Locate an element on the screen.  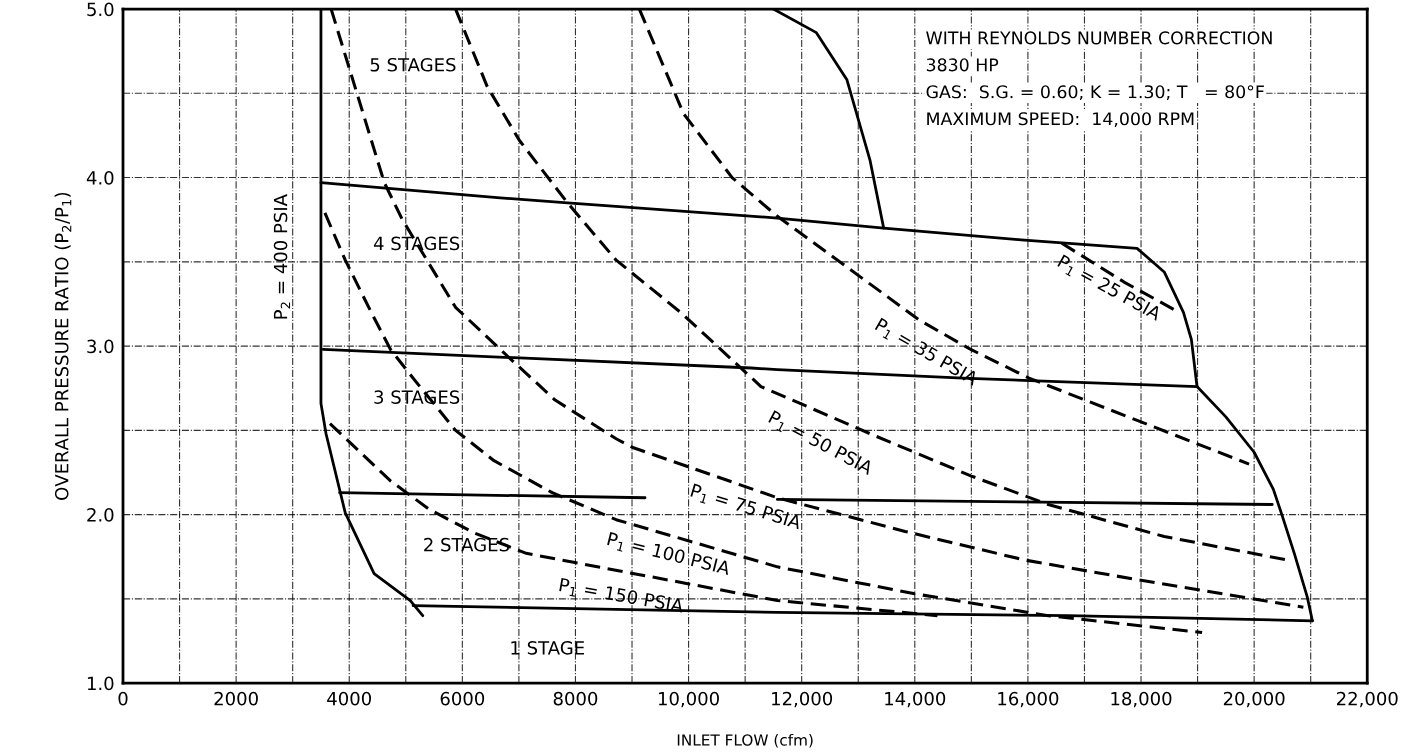
annotation: P$_{1}$ = 75 PSIA is located at coordinates (746, 508).